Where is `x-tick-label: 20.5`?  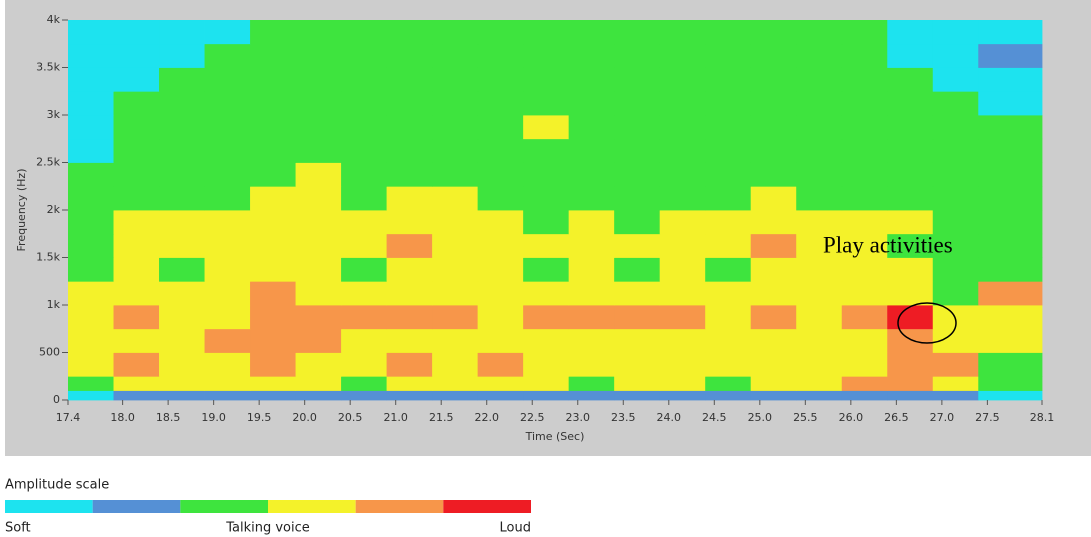
x-tick-label: 20.5 is located at coordinates (350, 417).